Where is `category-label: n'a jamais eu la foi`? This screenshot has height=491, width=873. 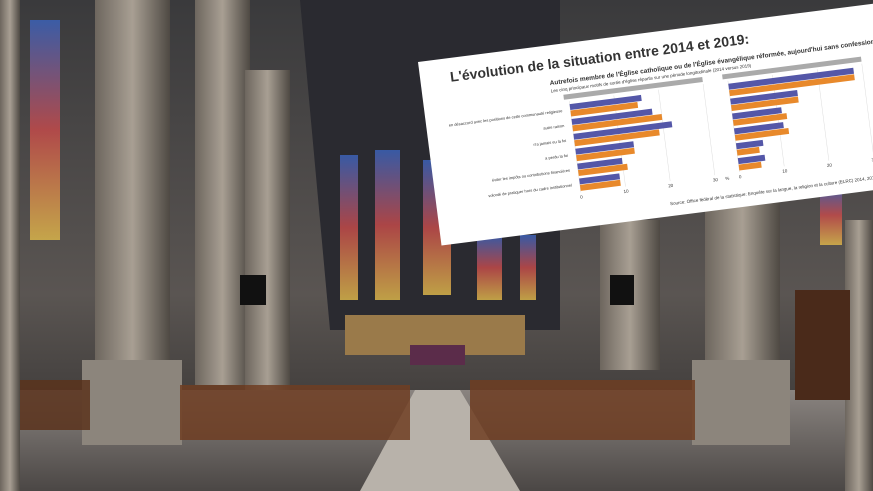 category-label: n'a jamais eu la foi is located at coordinates (549, 142).